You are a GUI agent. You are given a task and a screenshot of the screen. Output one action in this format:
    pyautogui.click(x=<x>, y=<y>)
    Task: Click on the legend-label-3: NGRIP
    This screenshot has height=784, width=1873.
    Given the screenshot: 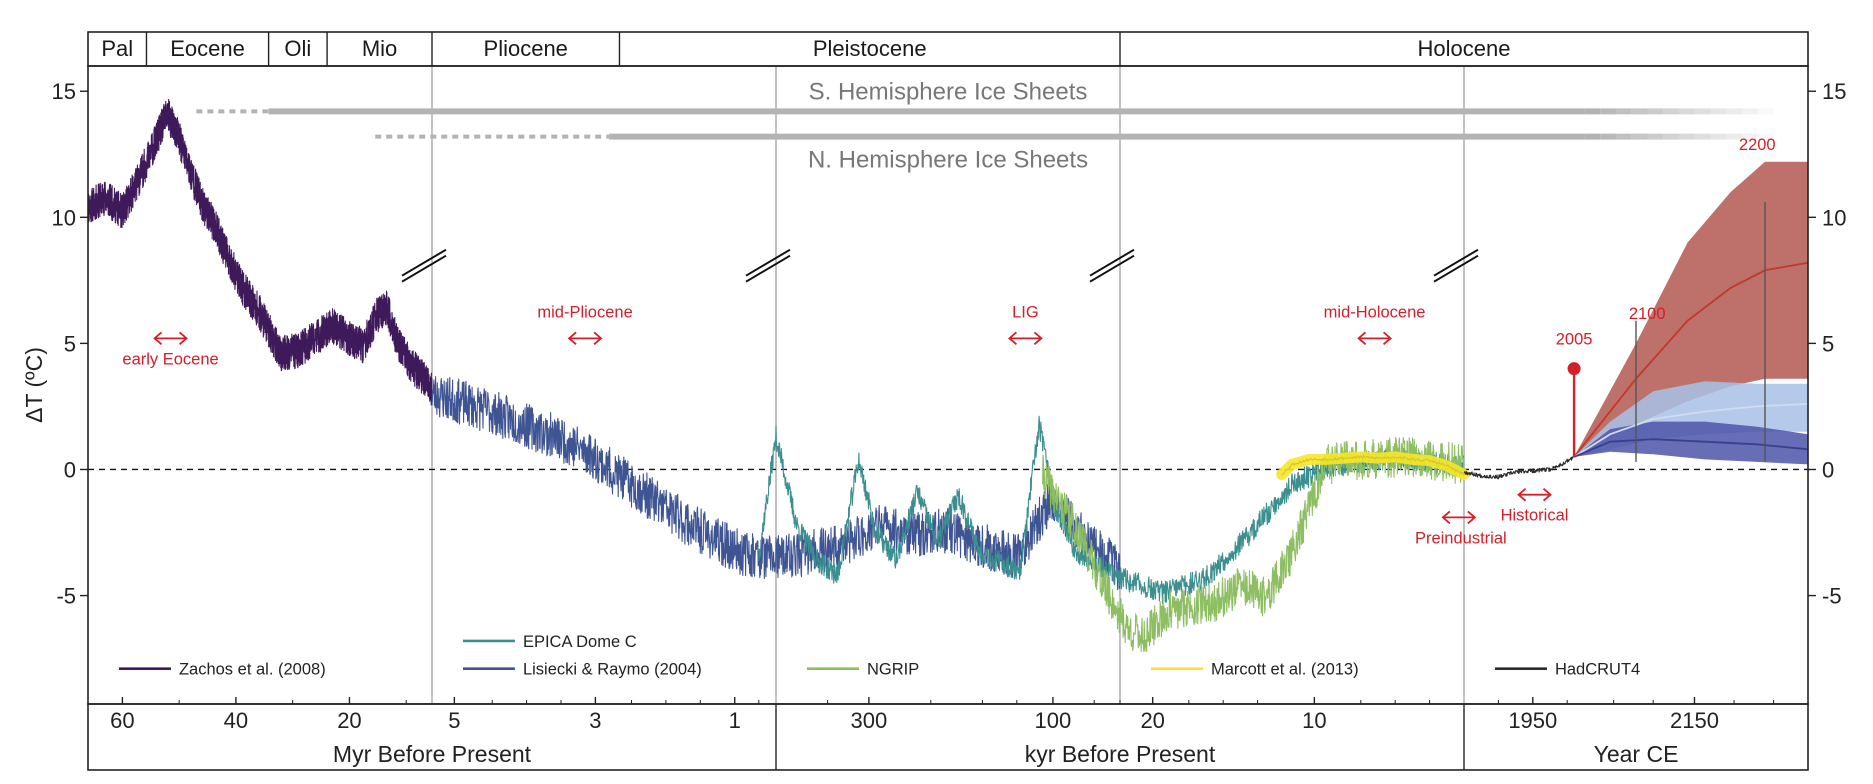 What is the action you would take?
    pyautogui.click(x=893, y=670)
    